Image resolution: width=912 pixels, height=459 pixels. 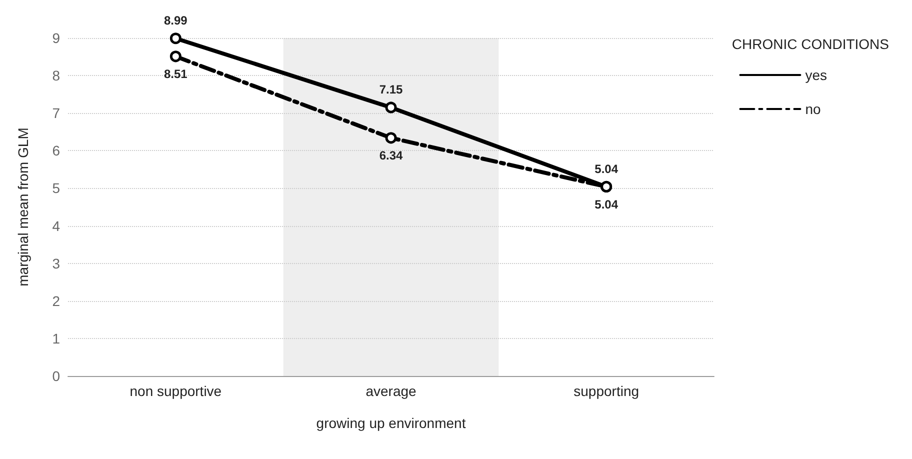 What do you see at coordinates (176, 391) in the screenshot?
I see `x-tick-label: non supportive` at bounding box center [176, 391].